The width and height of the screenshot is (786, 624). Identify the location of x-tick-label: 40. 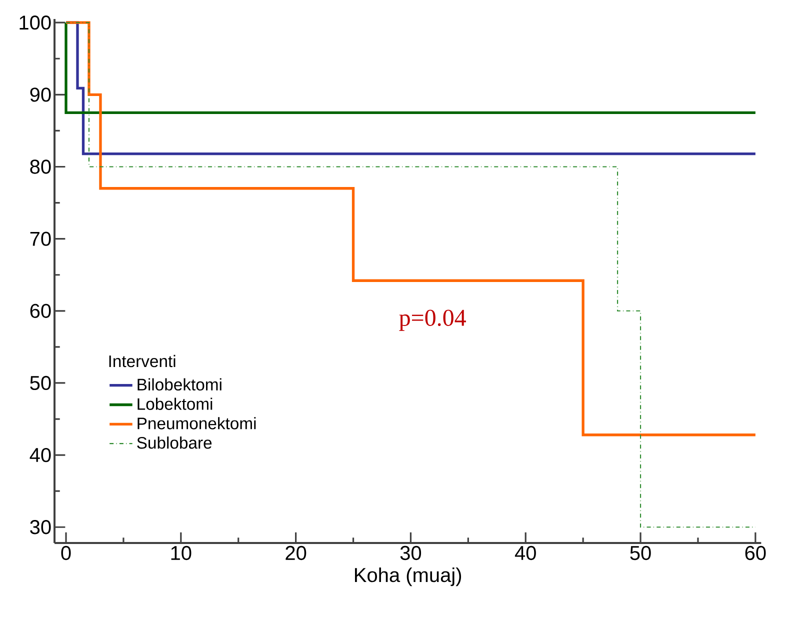
(525, 553).